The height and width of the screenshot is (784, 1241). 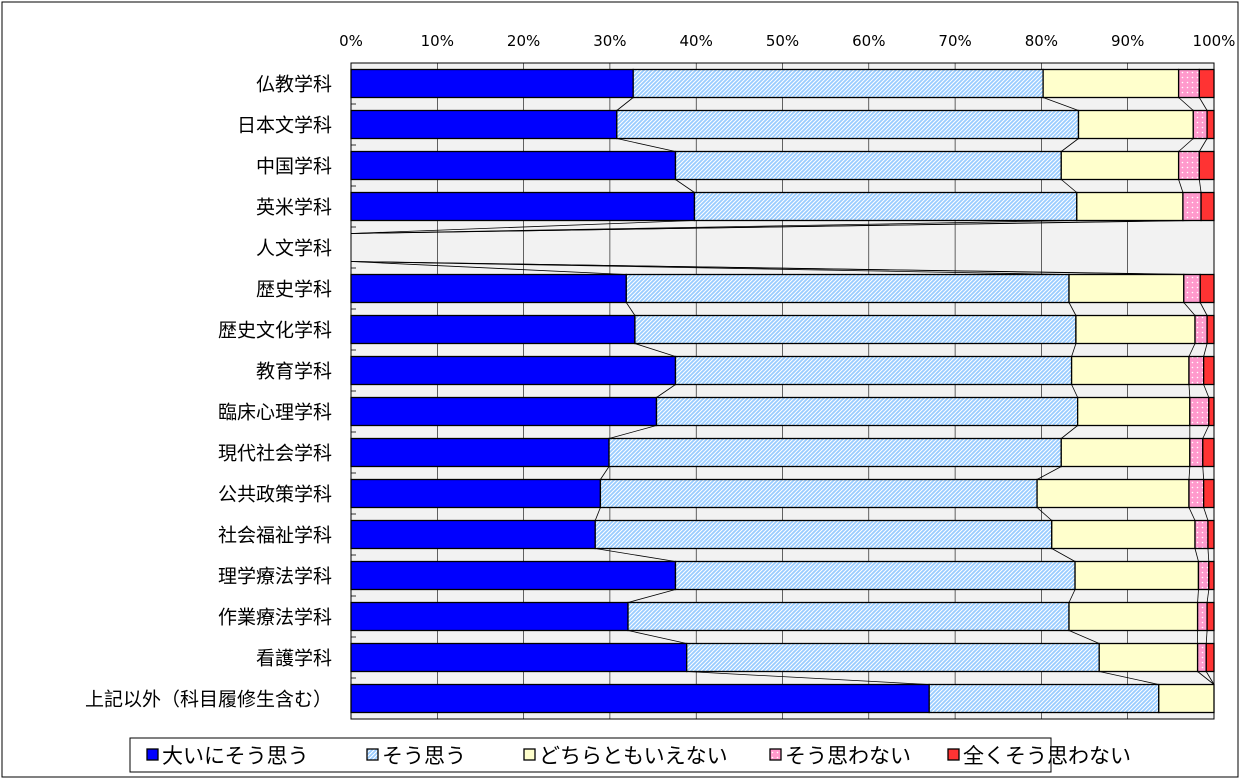 I want to click on x-tick-label: 60%, so click(x=868, y=41).